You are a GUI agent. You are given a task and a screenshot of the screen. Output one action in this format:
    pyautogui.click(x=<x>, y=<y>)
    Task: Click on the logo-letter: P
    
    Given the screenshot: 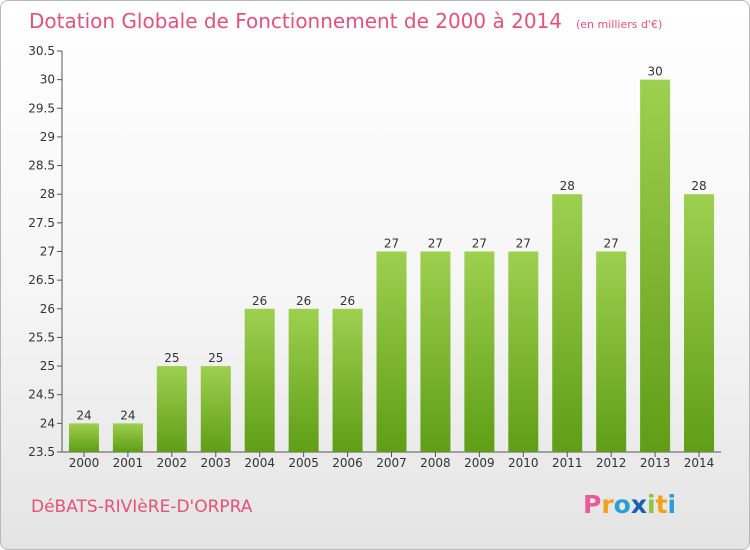 What is the action you would take?
    pyautogui.click(x=592, y=504)
    